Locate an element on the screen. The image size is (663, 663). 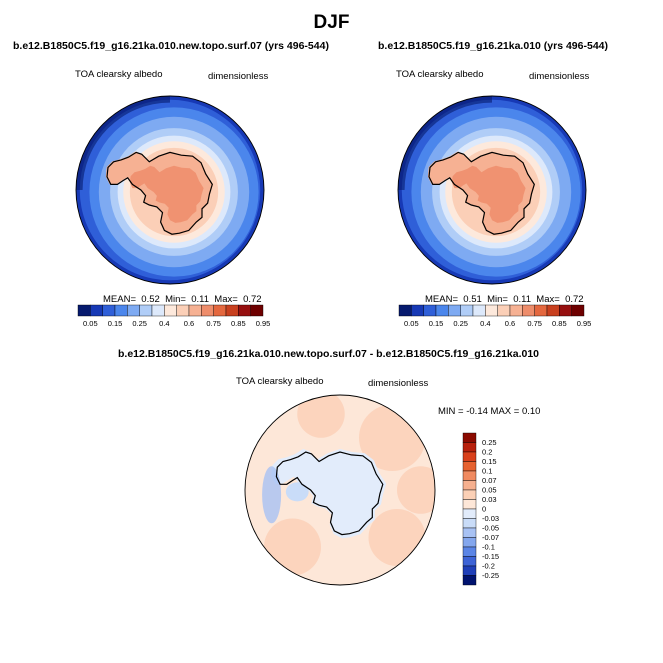
diff-units-label: dimensionless is located at coordinates (398, 383).